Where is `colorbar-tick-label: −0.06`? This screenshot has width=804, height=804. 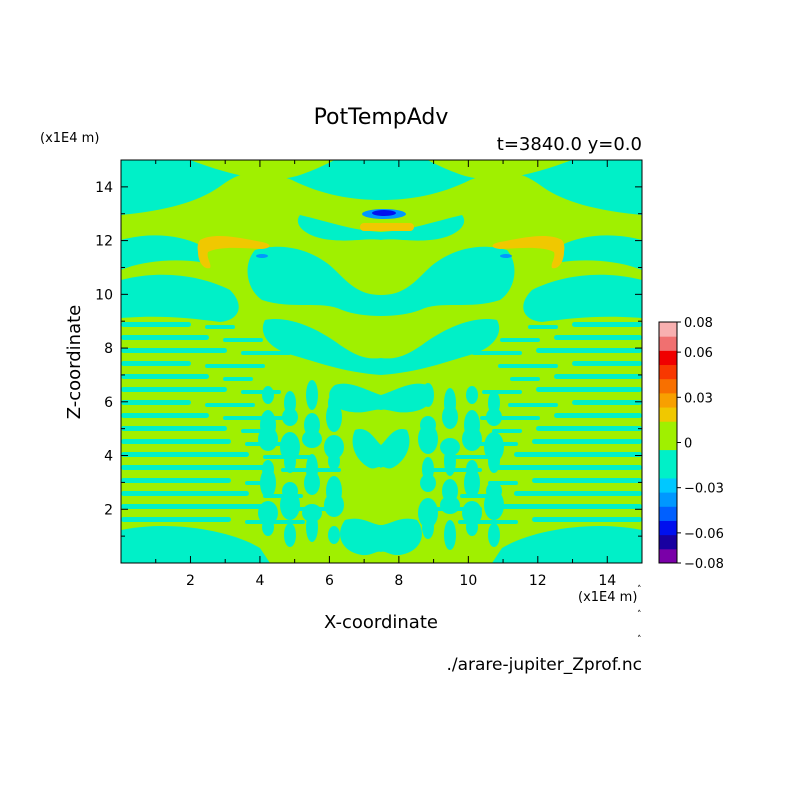
colorbar-tick-label: −0.06 is located at coordinates (704, 534).